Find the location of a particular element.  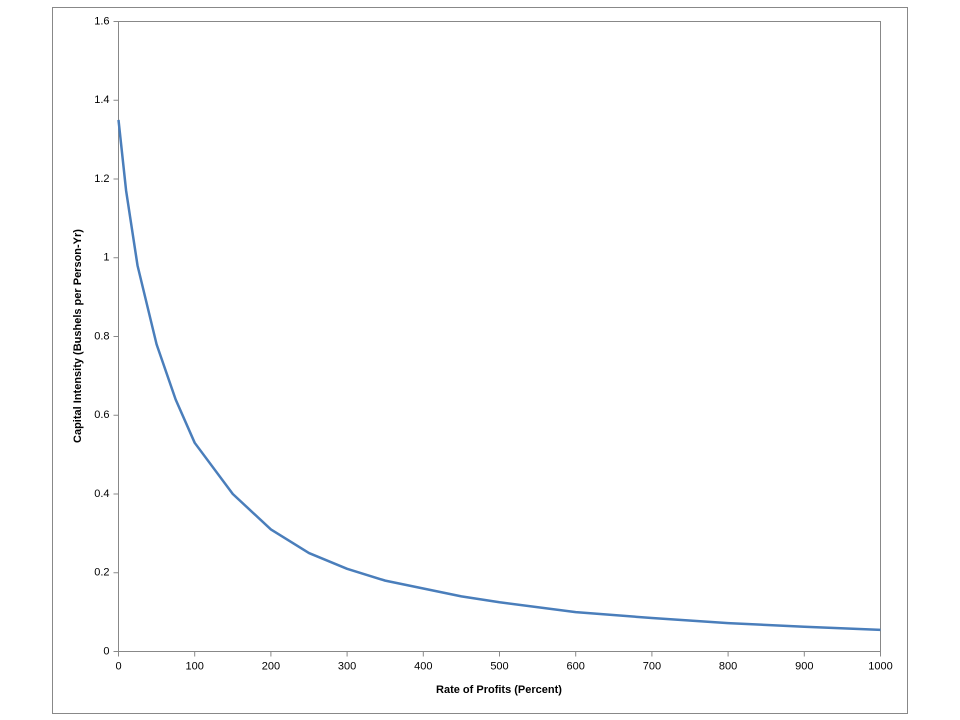

y-tick-label: 0.8 is located at coordinates (101, 336).